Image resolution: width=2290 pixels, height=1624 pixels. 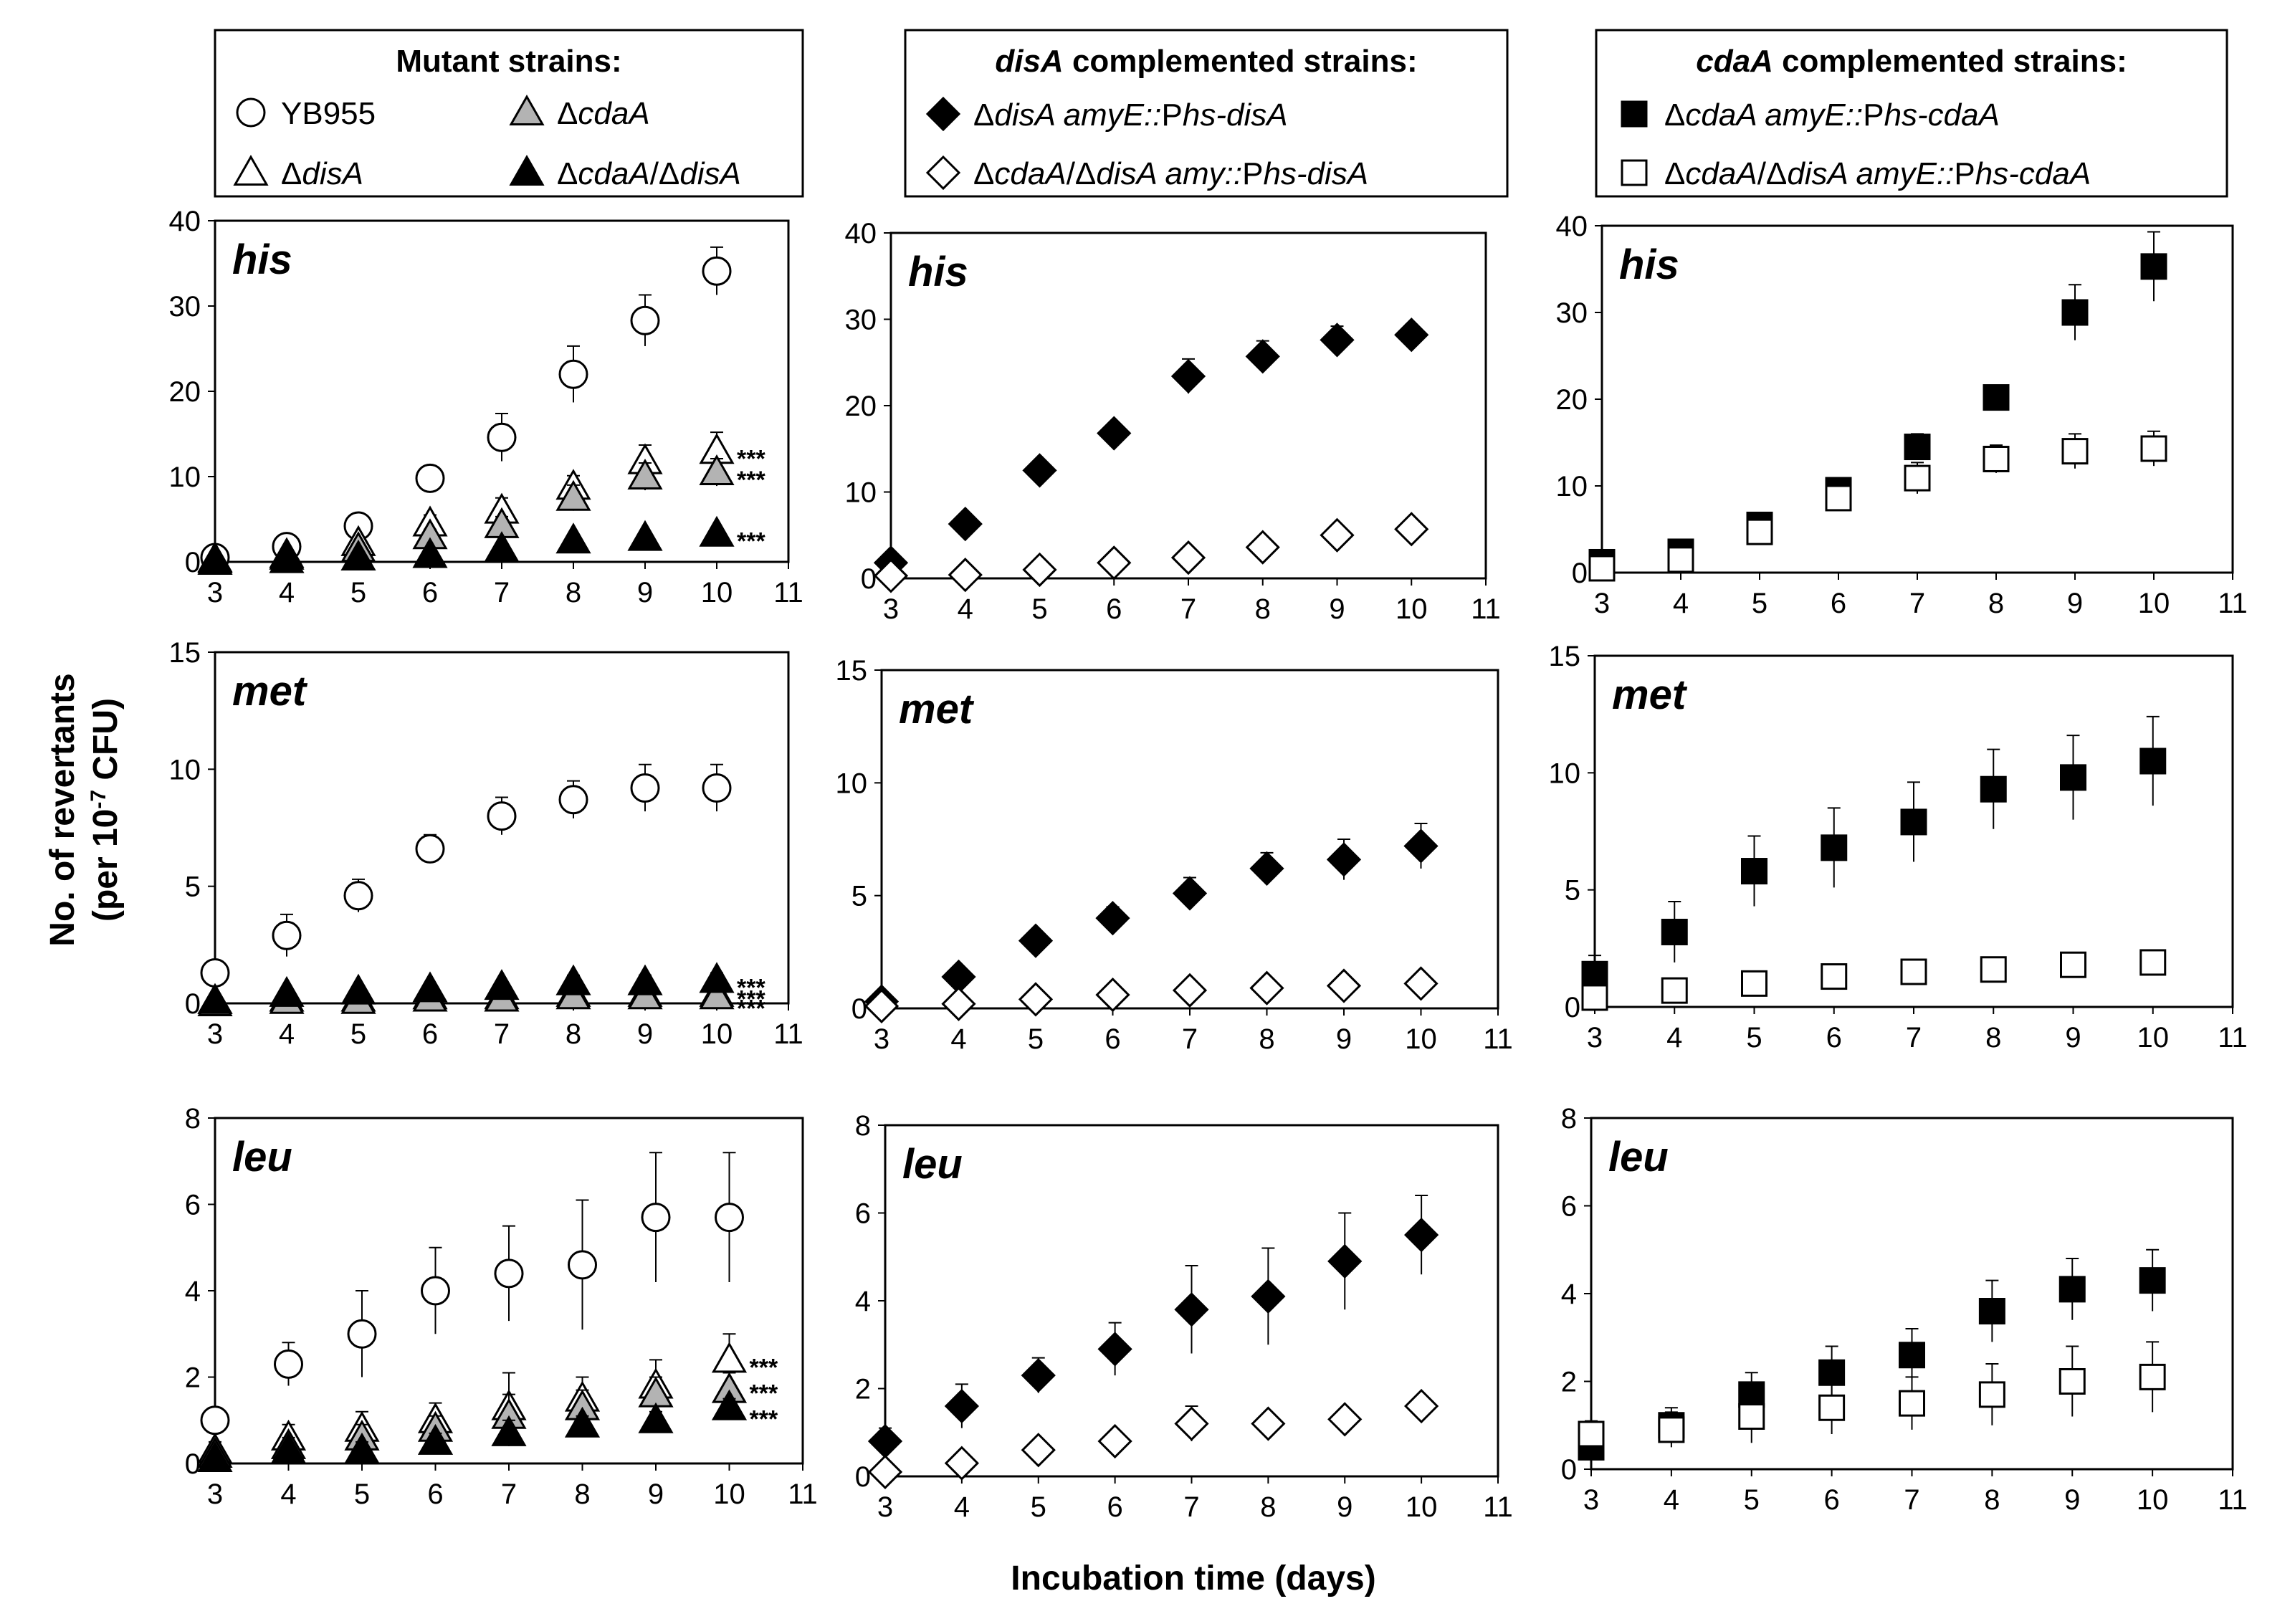 What do you see at coordinates (1572, 313) in the screenshot?
I see `y-tick-label: 30` at bounding box center [1572, 313].